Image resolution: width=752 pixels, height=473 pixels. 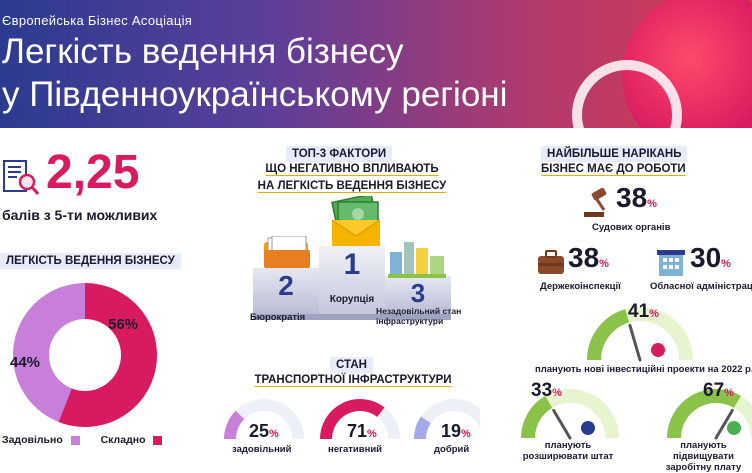 I want to click on score-caption: балів з 5-ти можливих, so click(x=80, y=215).